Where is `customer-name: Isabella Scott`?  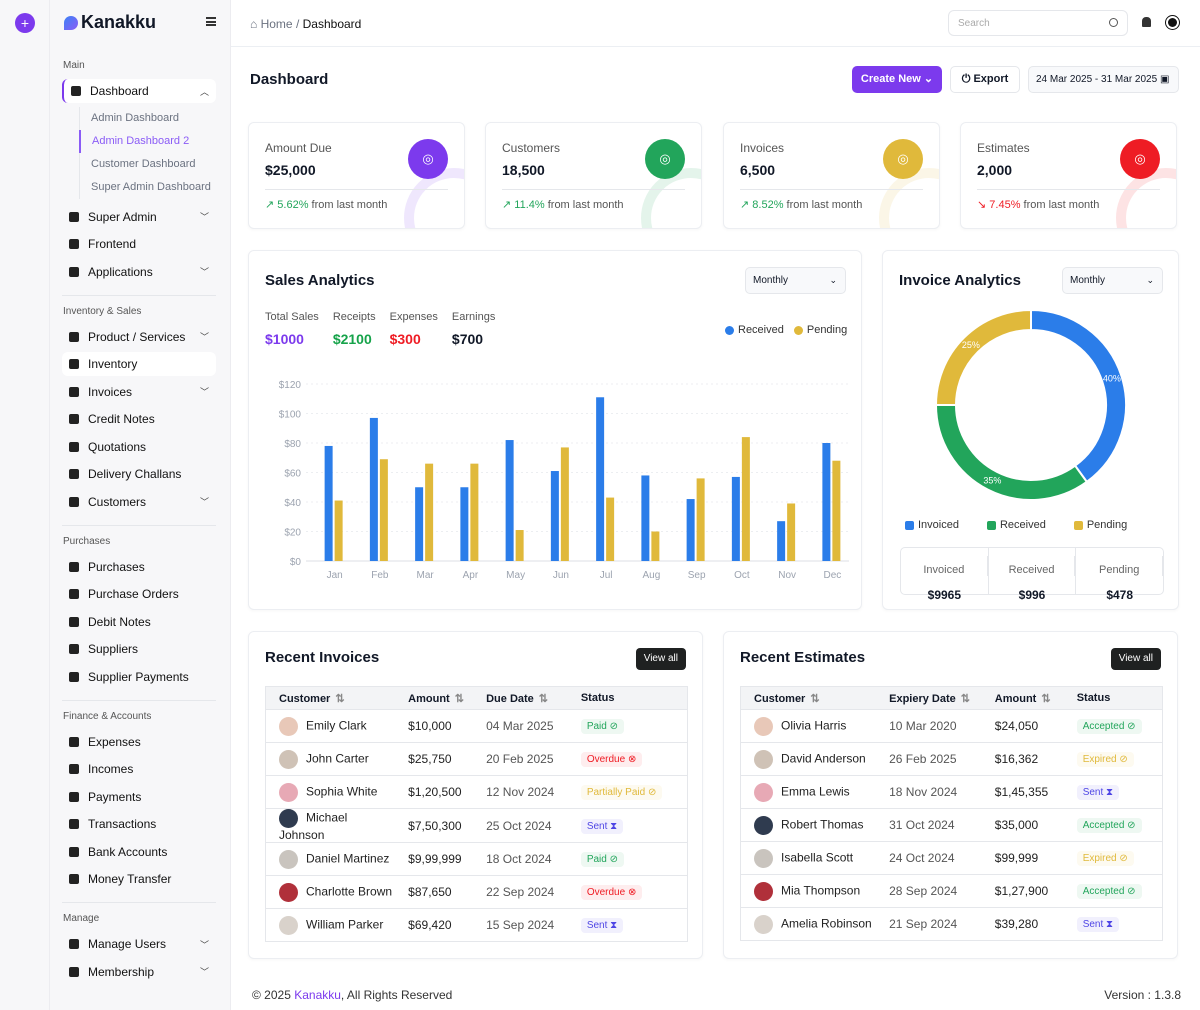
customer-name: Isabella Scott is located at coordinates (817, 857).